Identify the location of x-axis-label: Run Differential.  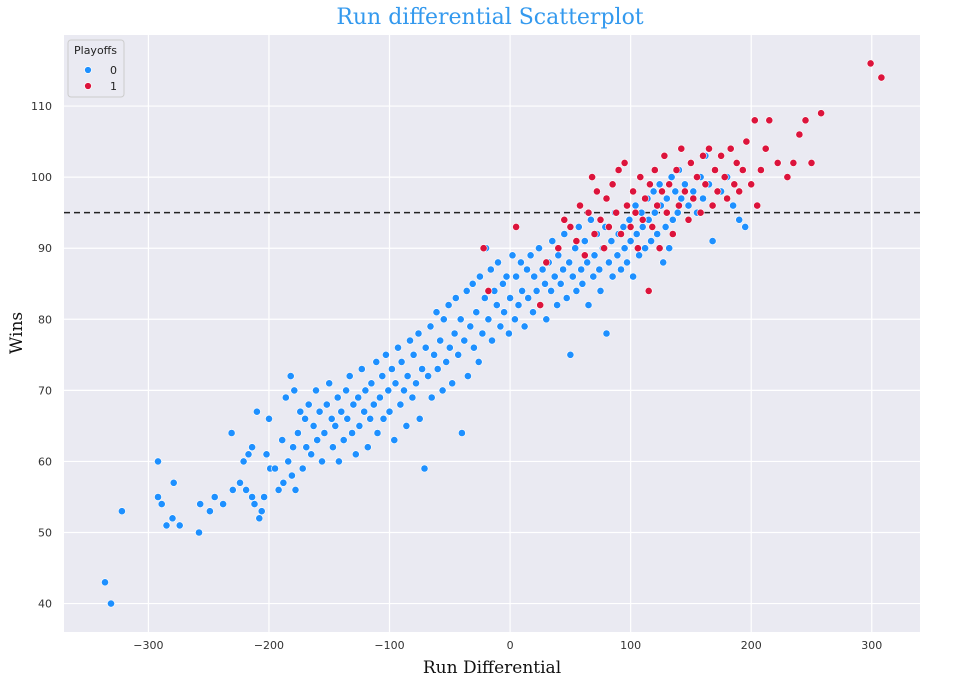
(492, 668).